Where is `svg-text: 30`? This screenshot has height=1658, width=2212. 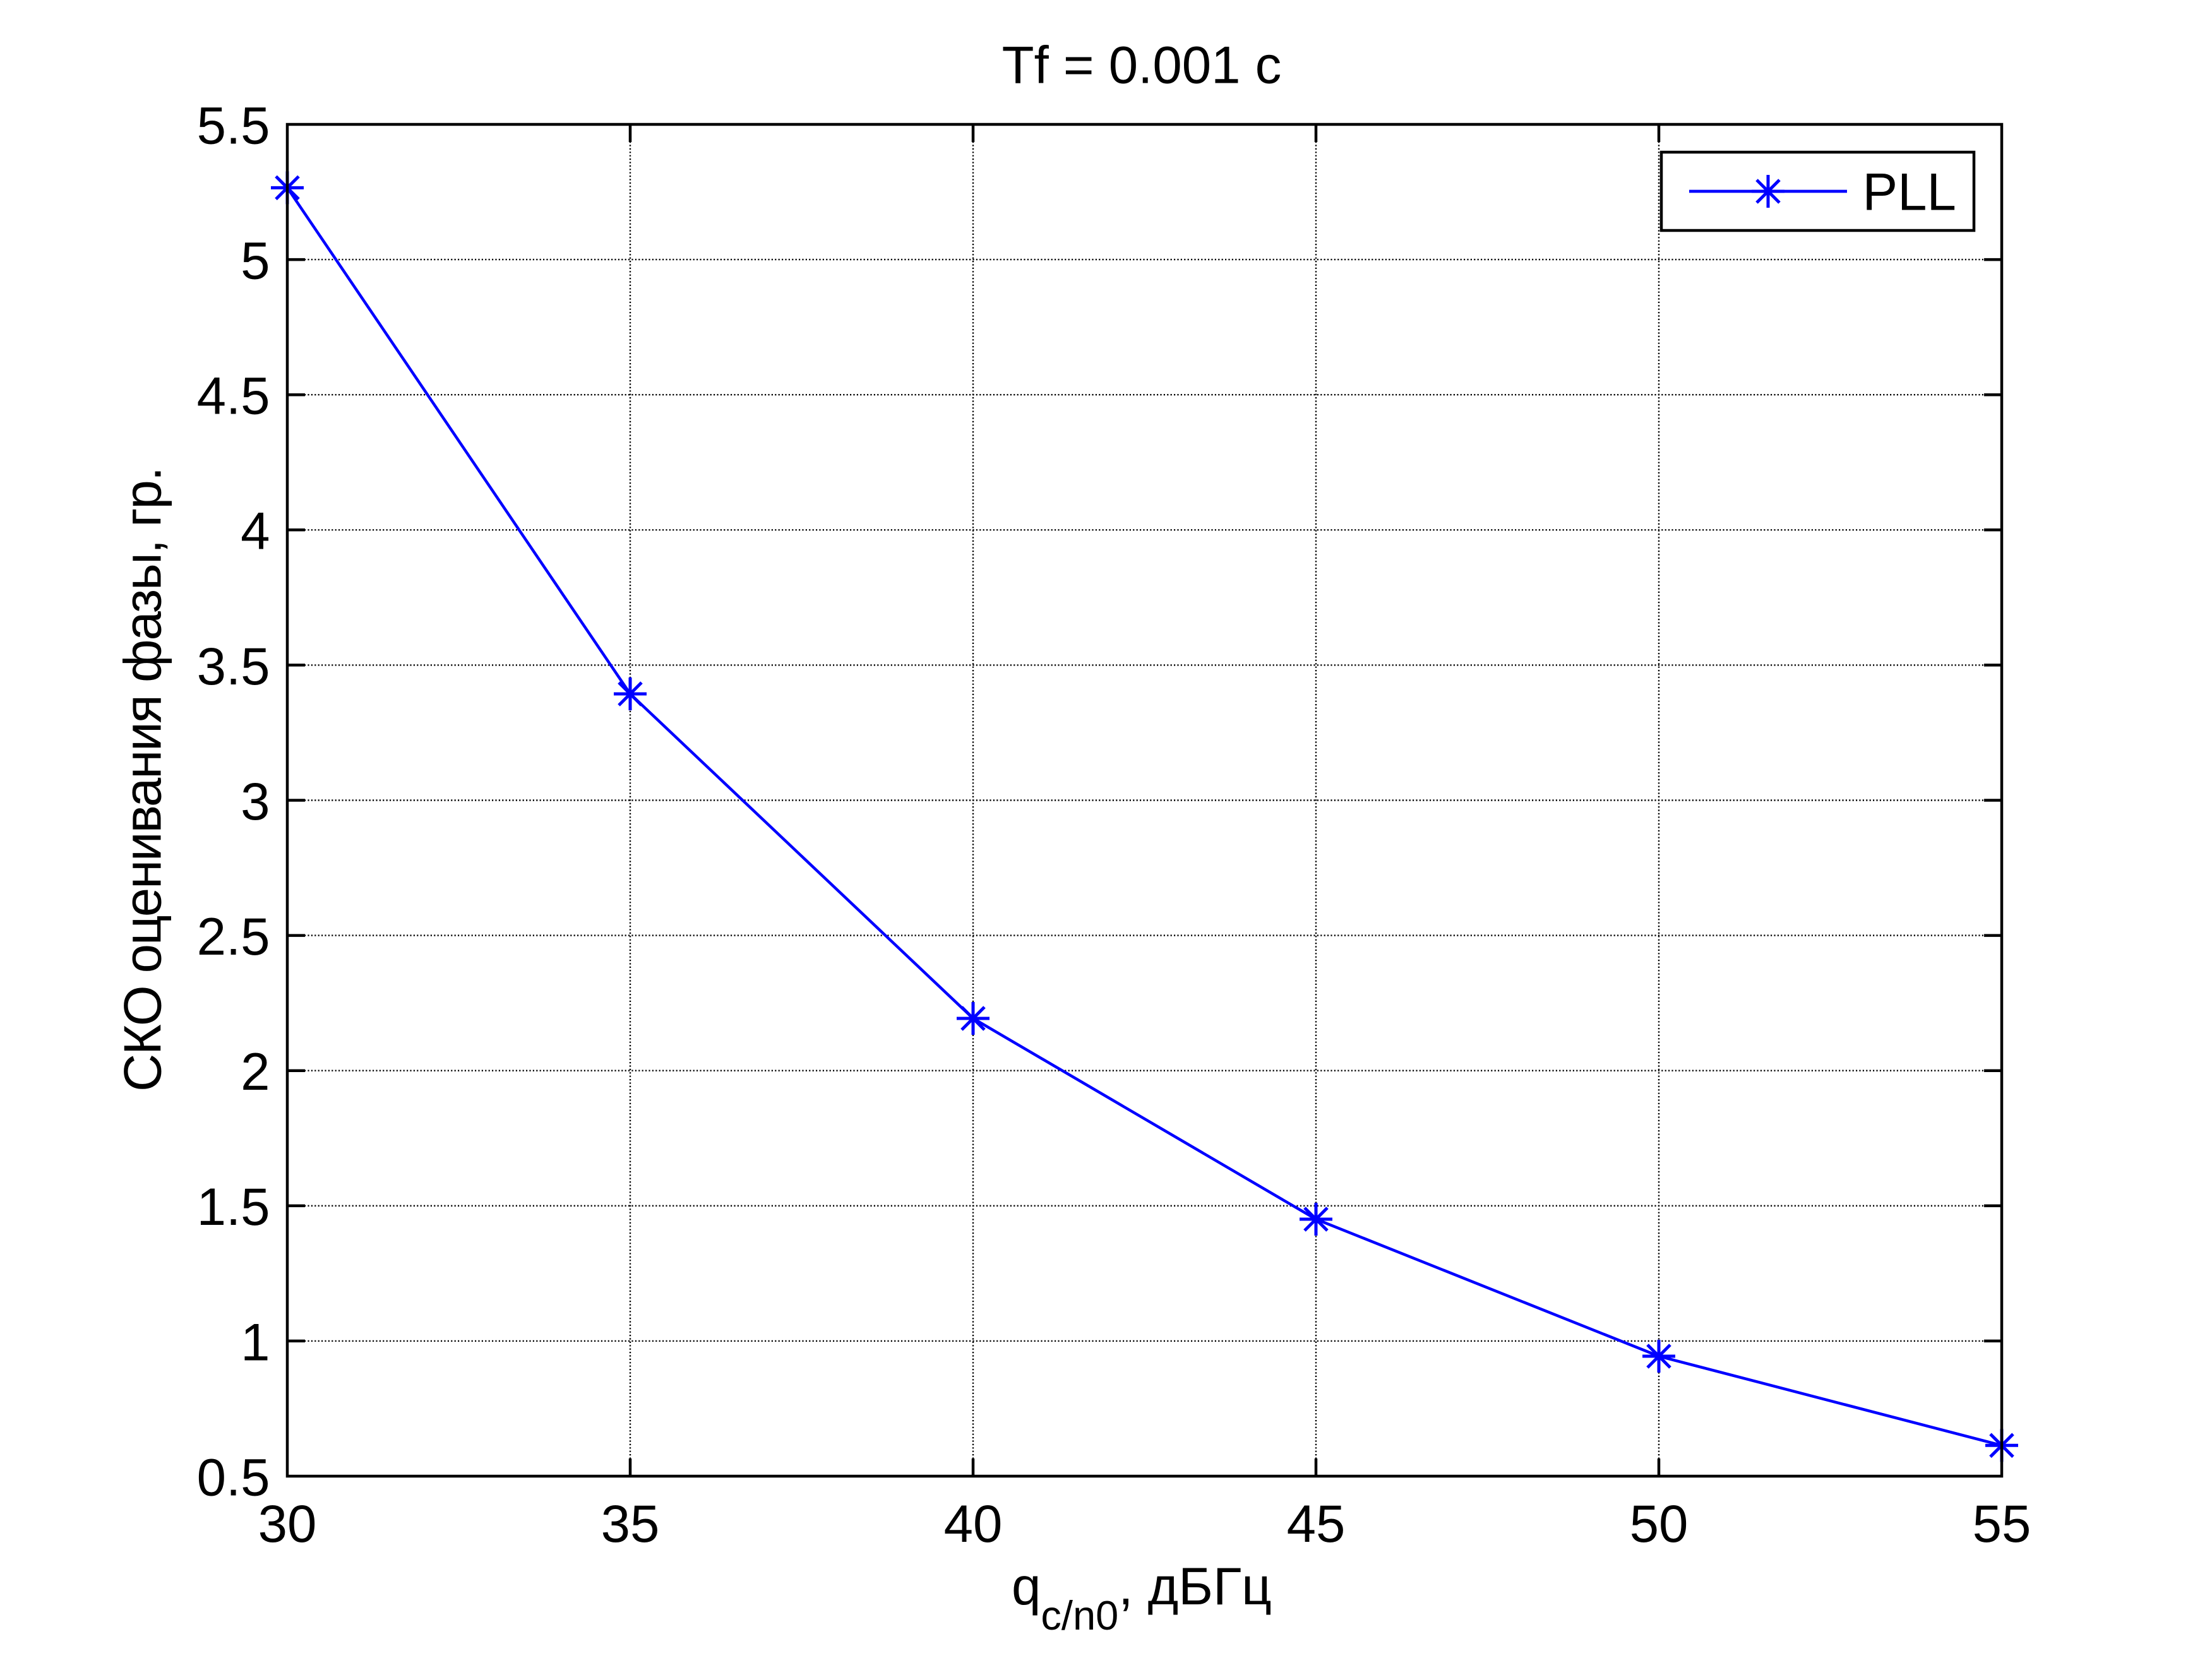 svg-text: 30 is located at coordinates (287, 1523).